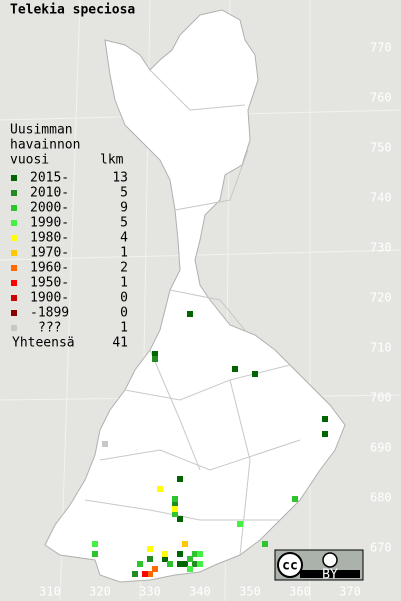 The width and height of the screenshot is (401, 601). Describe the element at coordinates (49, 313) in the screenshot. I see `legend-label: -1899` at that location.